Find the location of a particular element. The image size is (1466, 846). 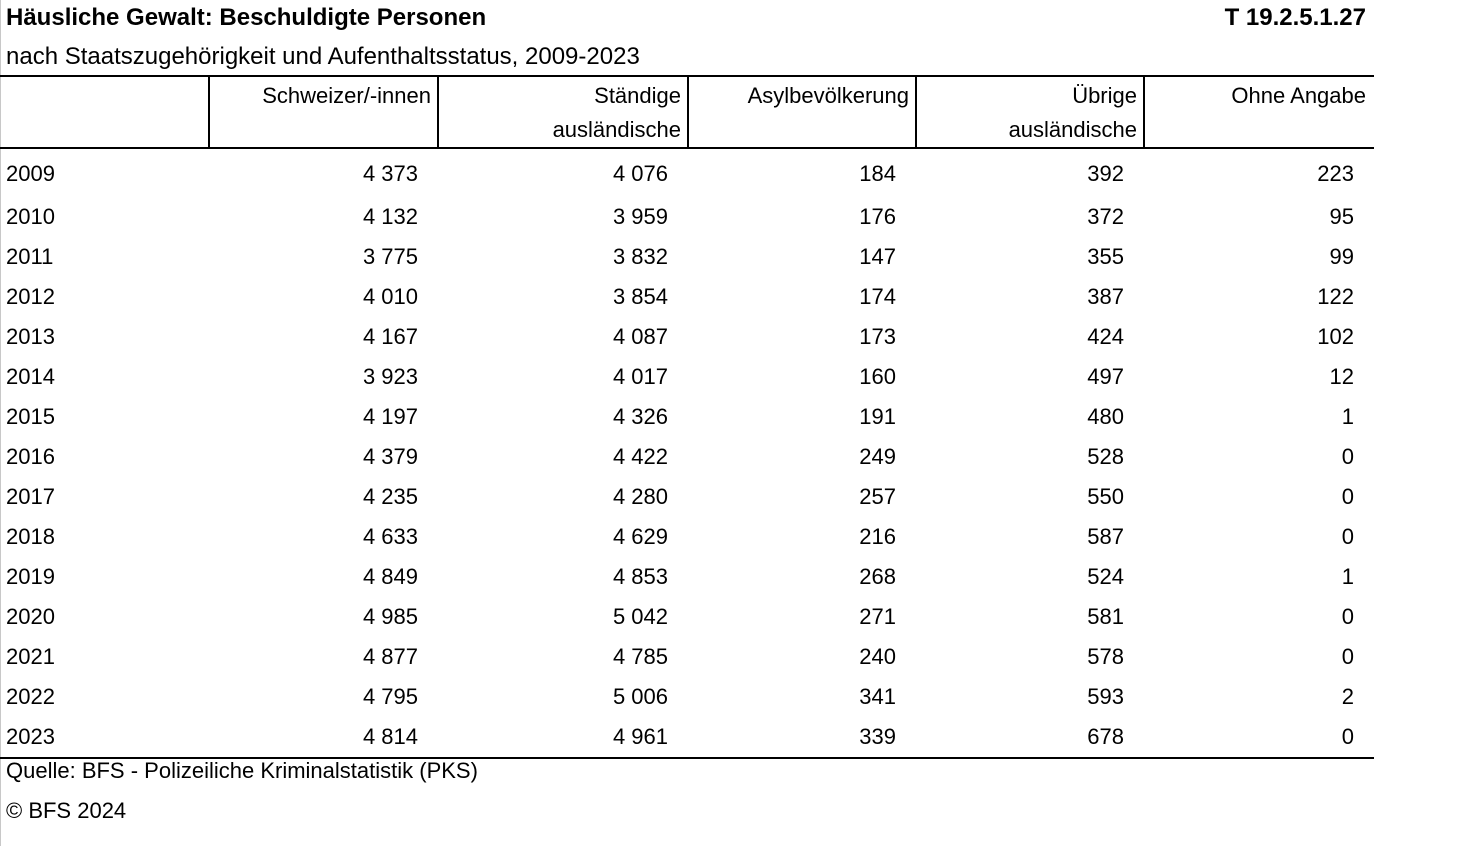

schweizer-cell: 4 633 is located at coordinates (390, 536).